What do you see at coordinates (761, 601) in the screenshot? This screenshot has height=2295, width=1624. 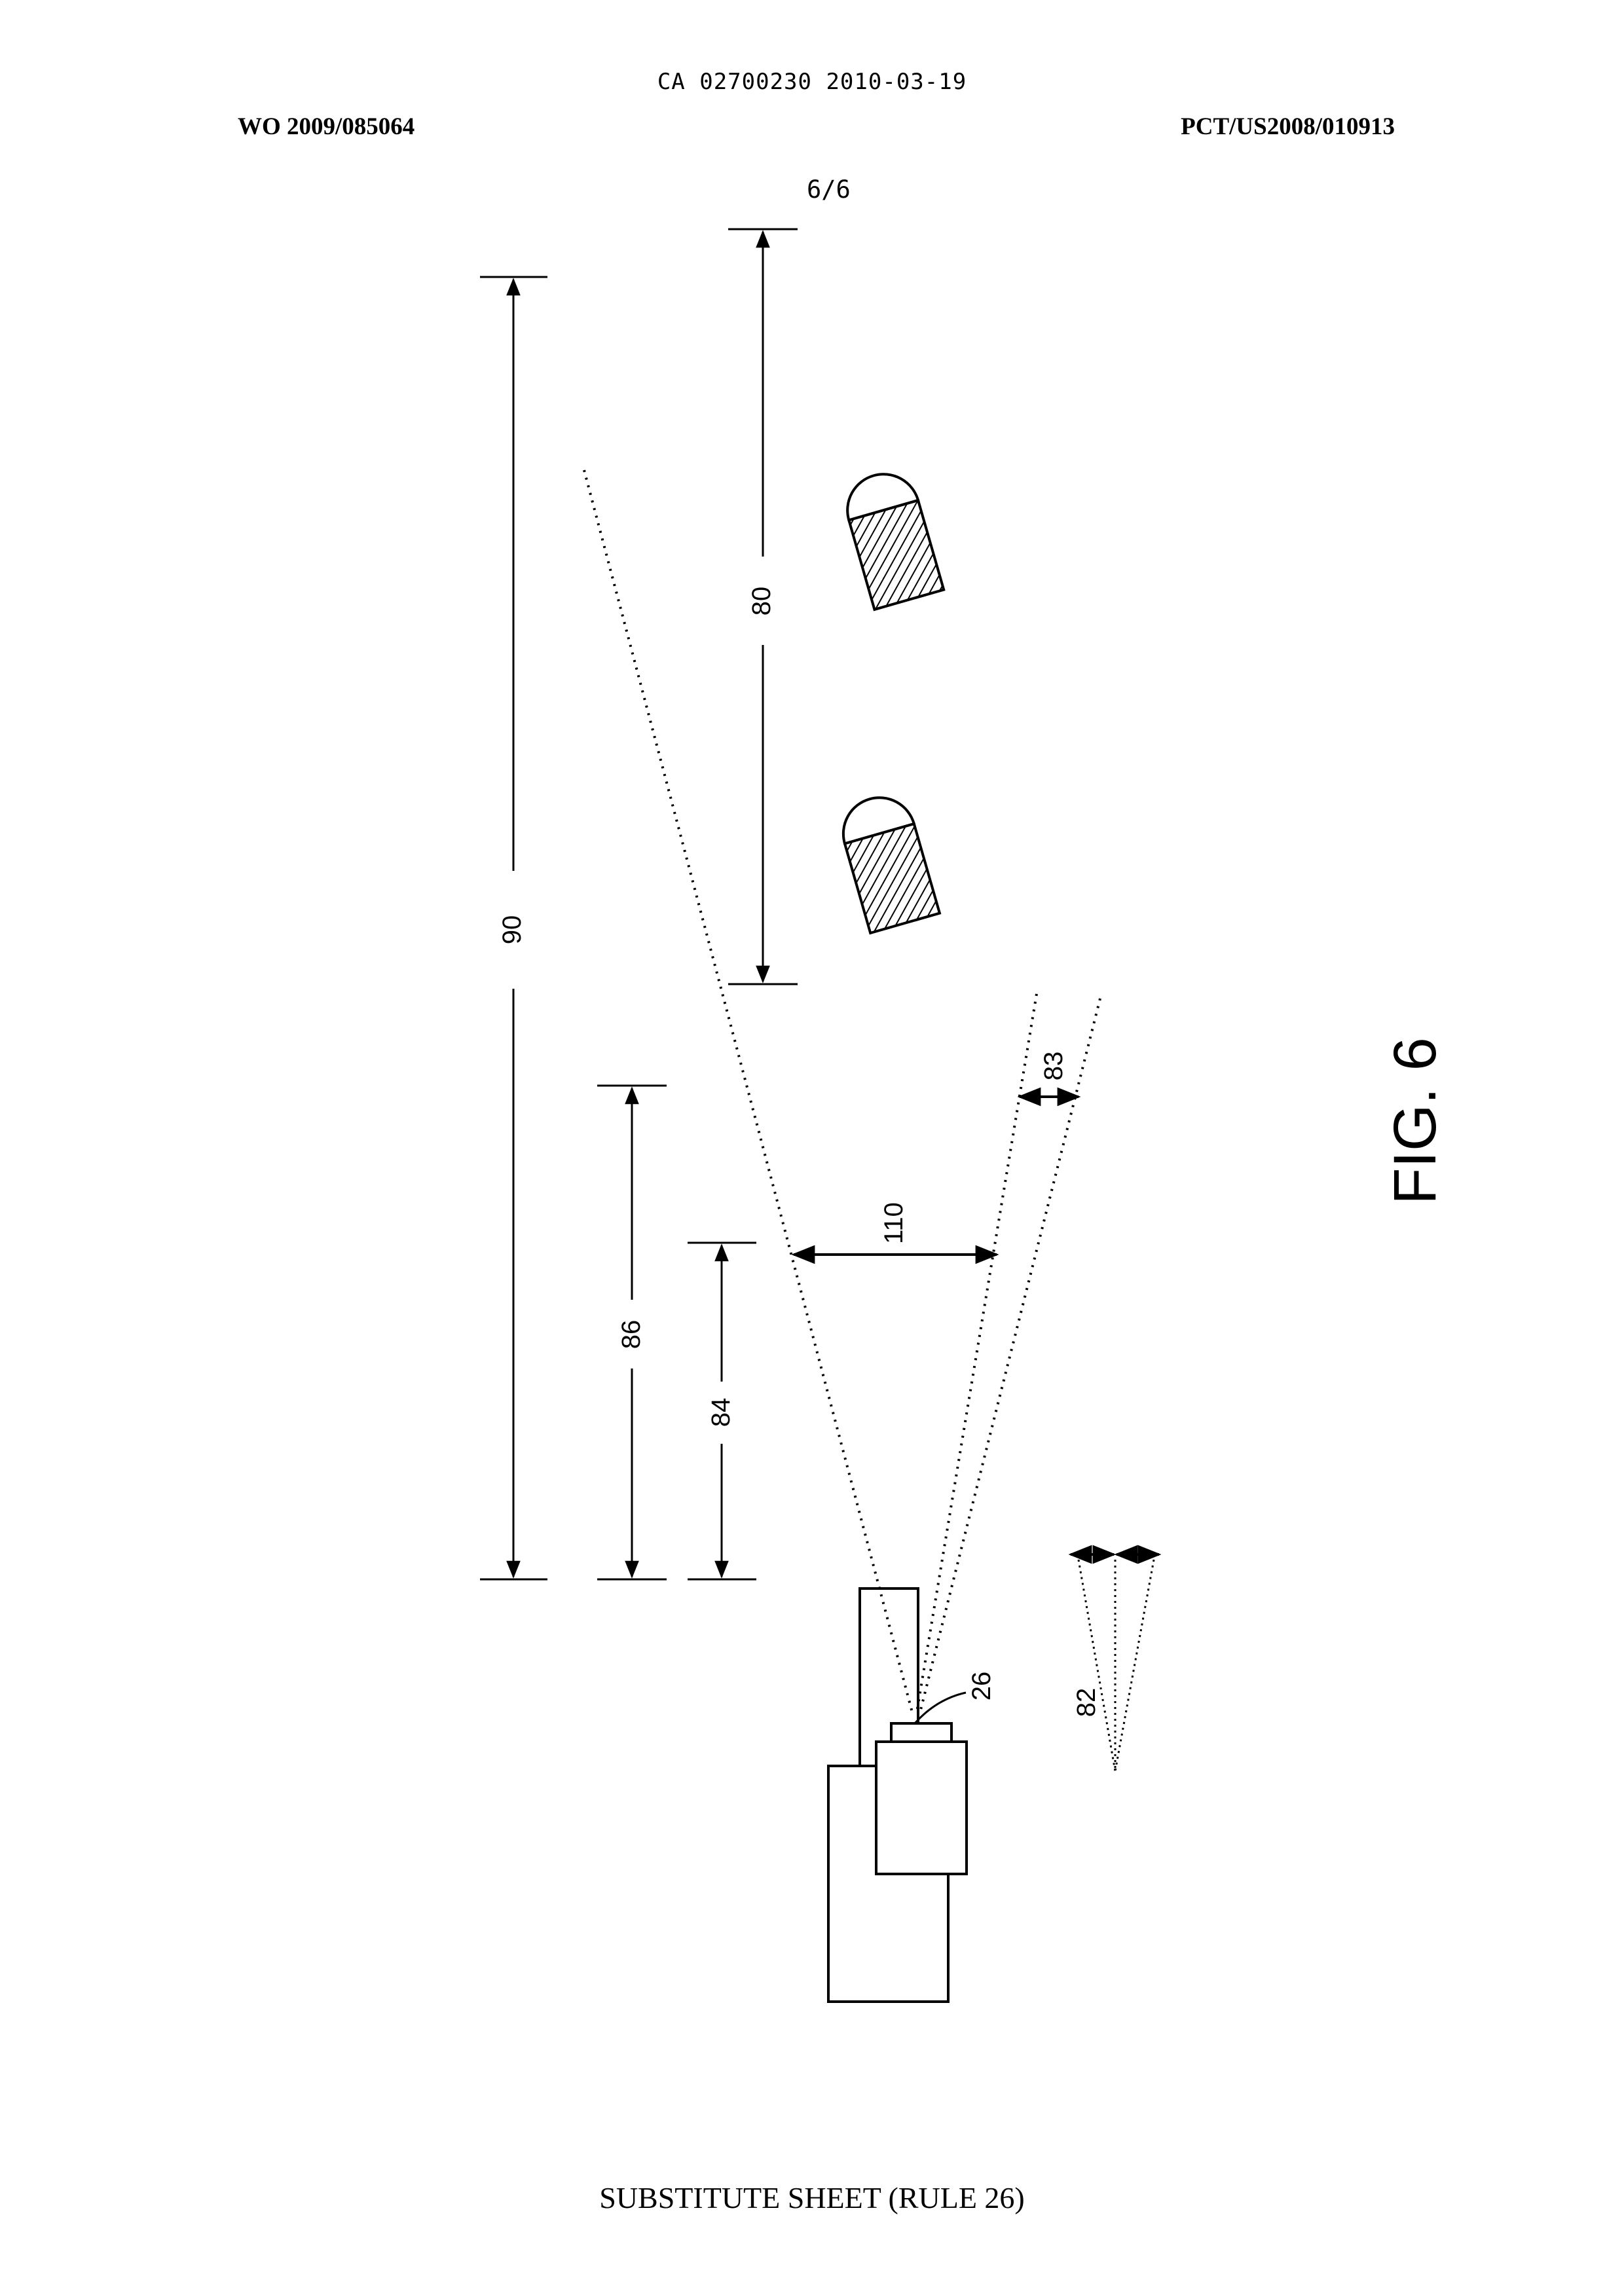 I see `label-80: 80` at bounding box center [761, 601].